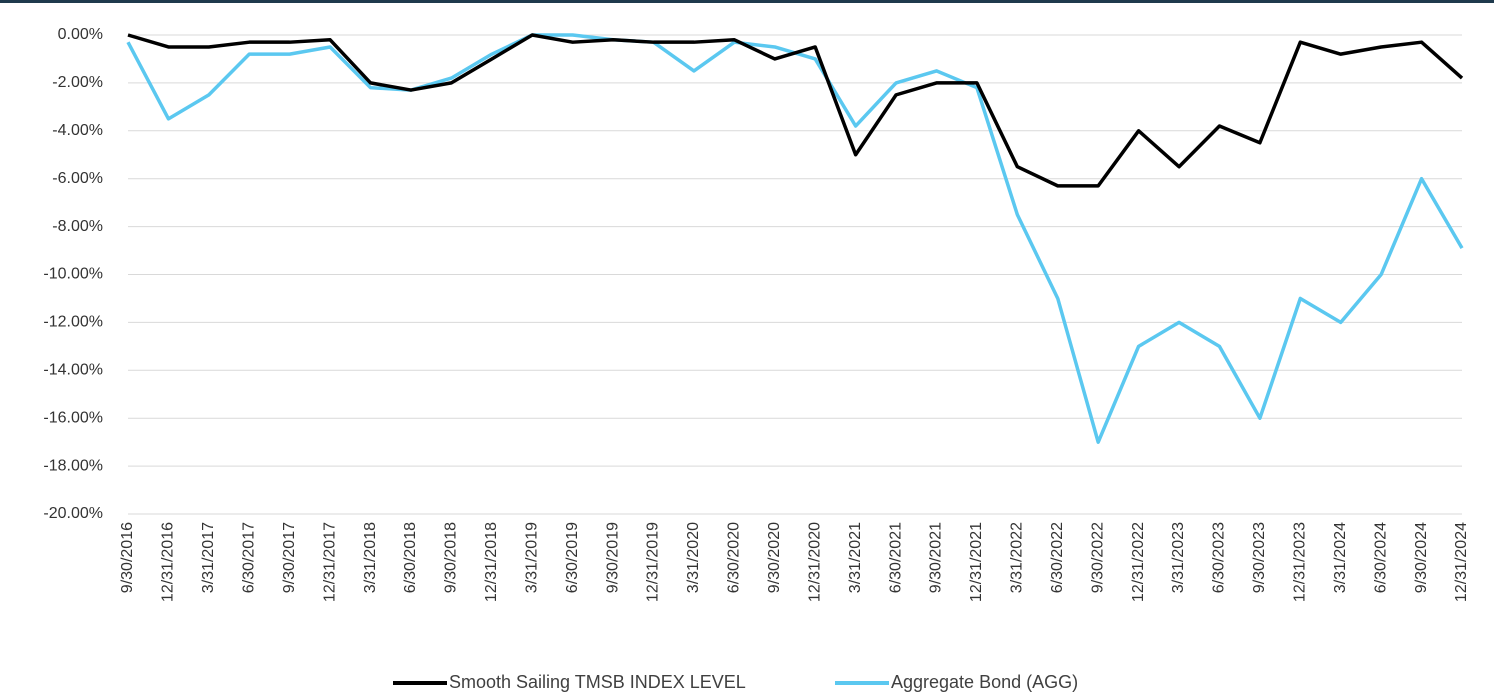 The image size is (1494, 696). Describe the element at coordinates (127, 557) in the screenshot. I see `x-tick-label: 9/30/2016` at that location.